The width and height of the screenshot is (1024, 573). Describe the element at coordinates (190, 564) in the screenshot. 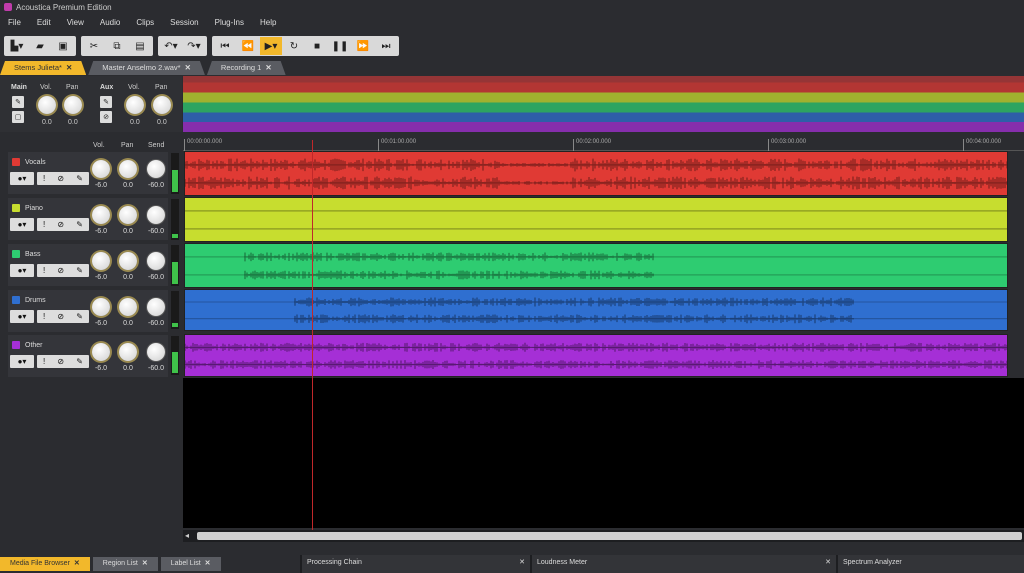

I see `tab-label-list: Label List ✕` at that location.